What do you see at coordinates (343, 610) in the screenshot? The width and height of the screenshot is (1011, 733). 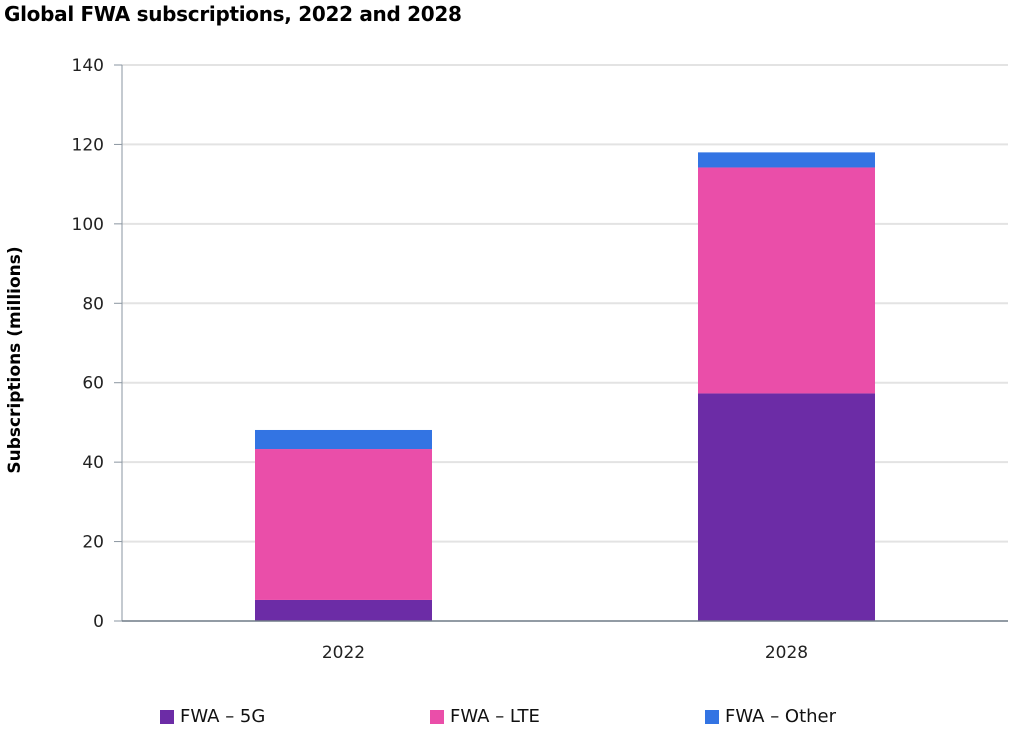 I see `bar-2022-fwa-5g` at bounding box center [343, 610].